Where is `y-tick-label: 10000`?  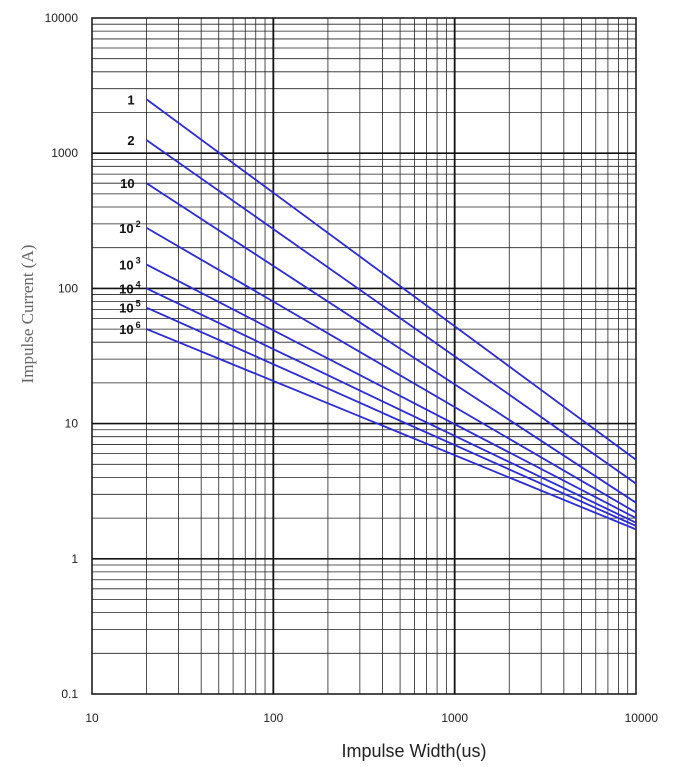 y-tick-label: 10000 is located at coordinates (62, 18).